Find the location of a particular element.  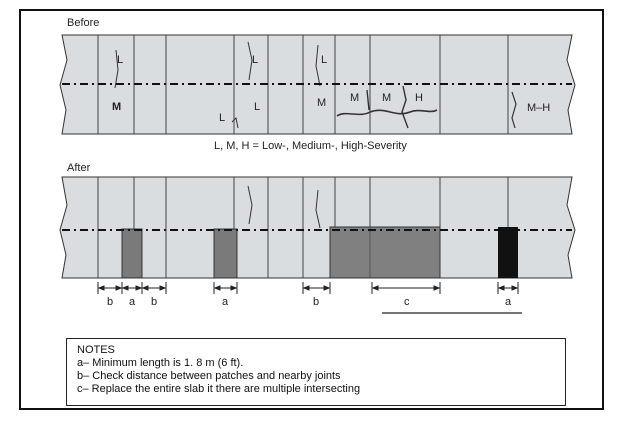

after-label: After is located at coordinates (79, 168).